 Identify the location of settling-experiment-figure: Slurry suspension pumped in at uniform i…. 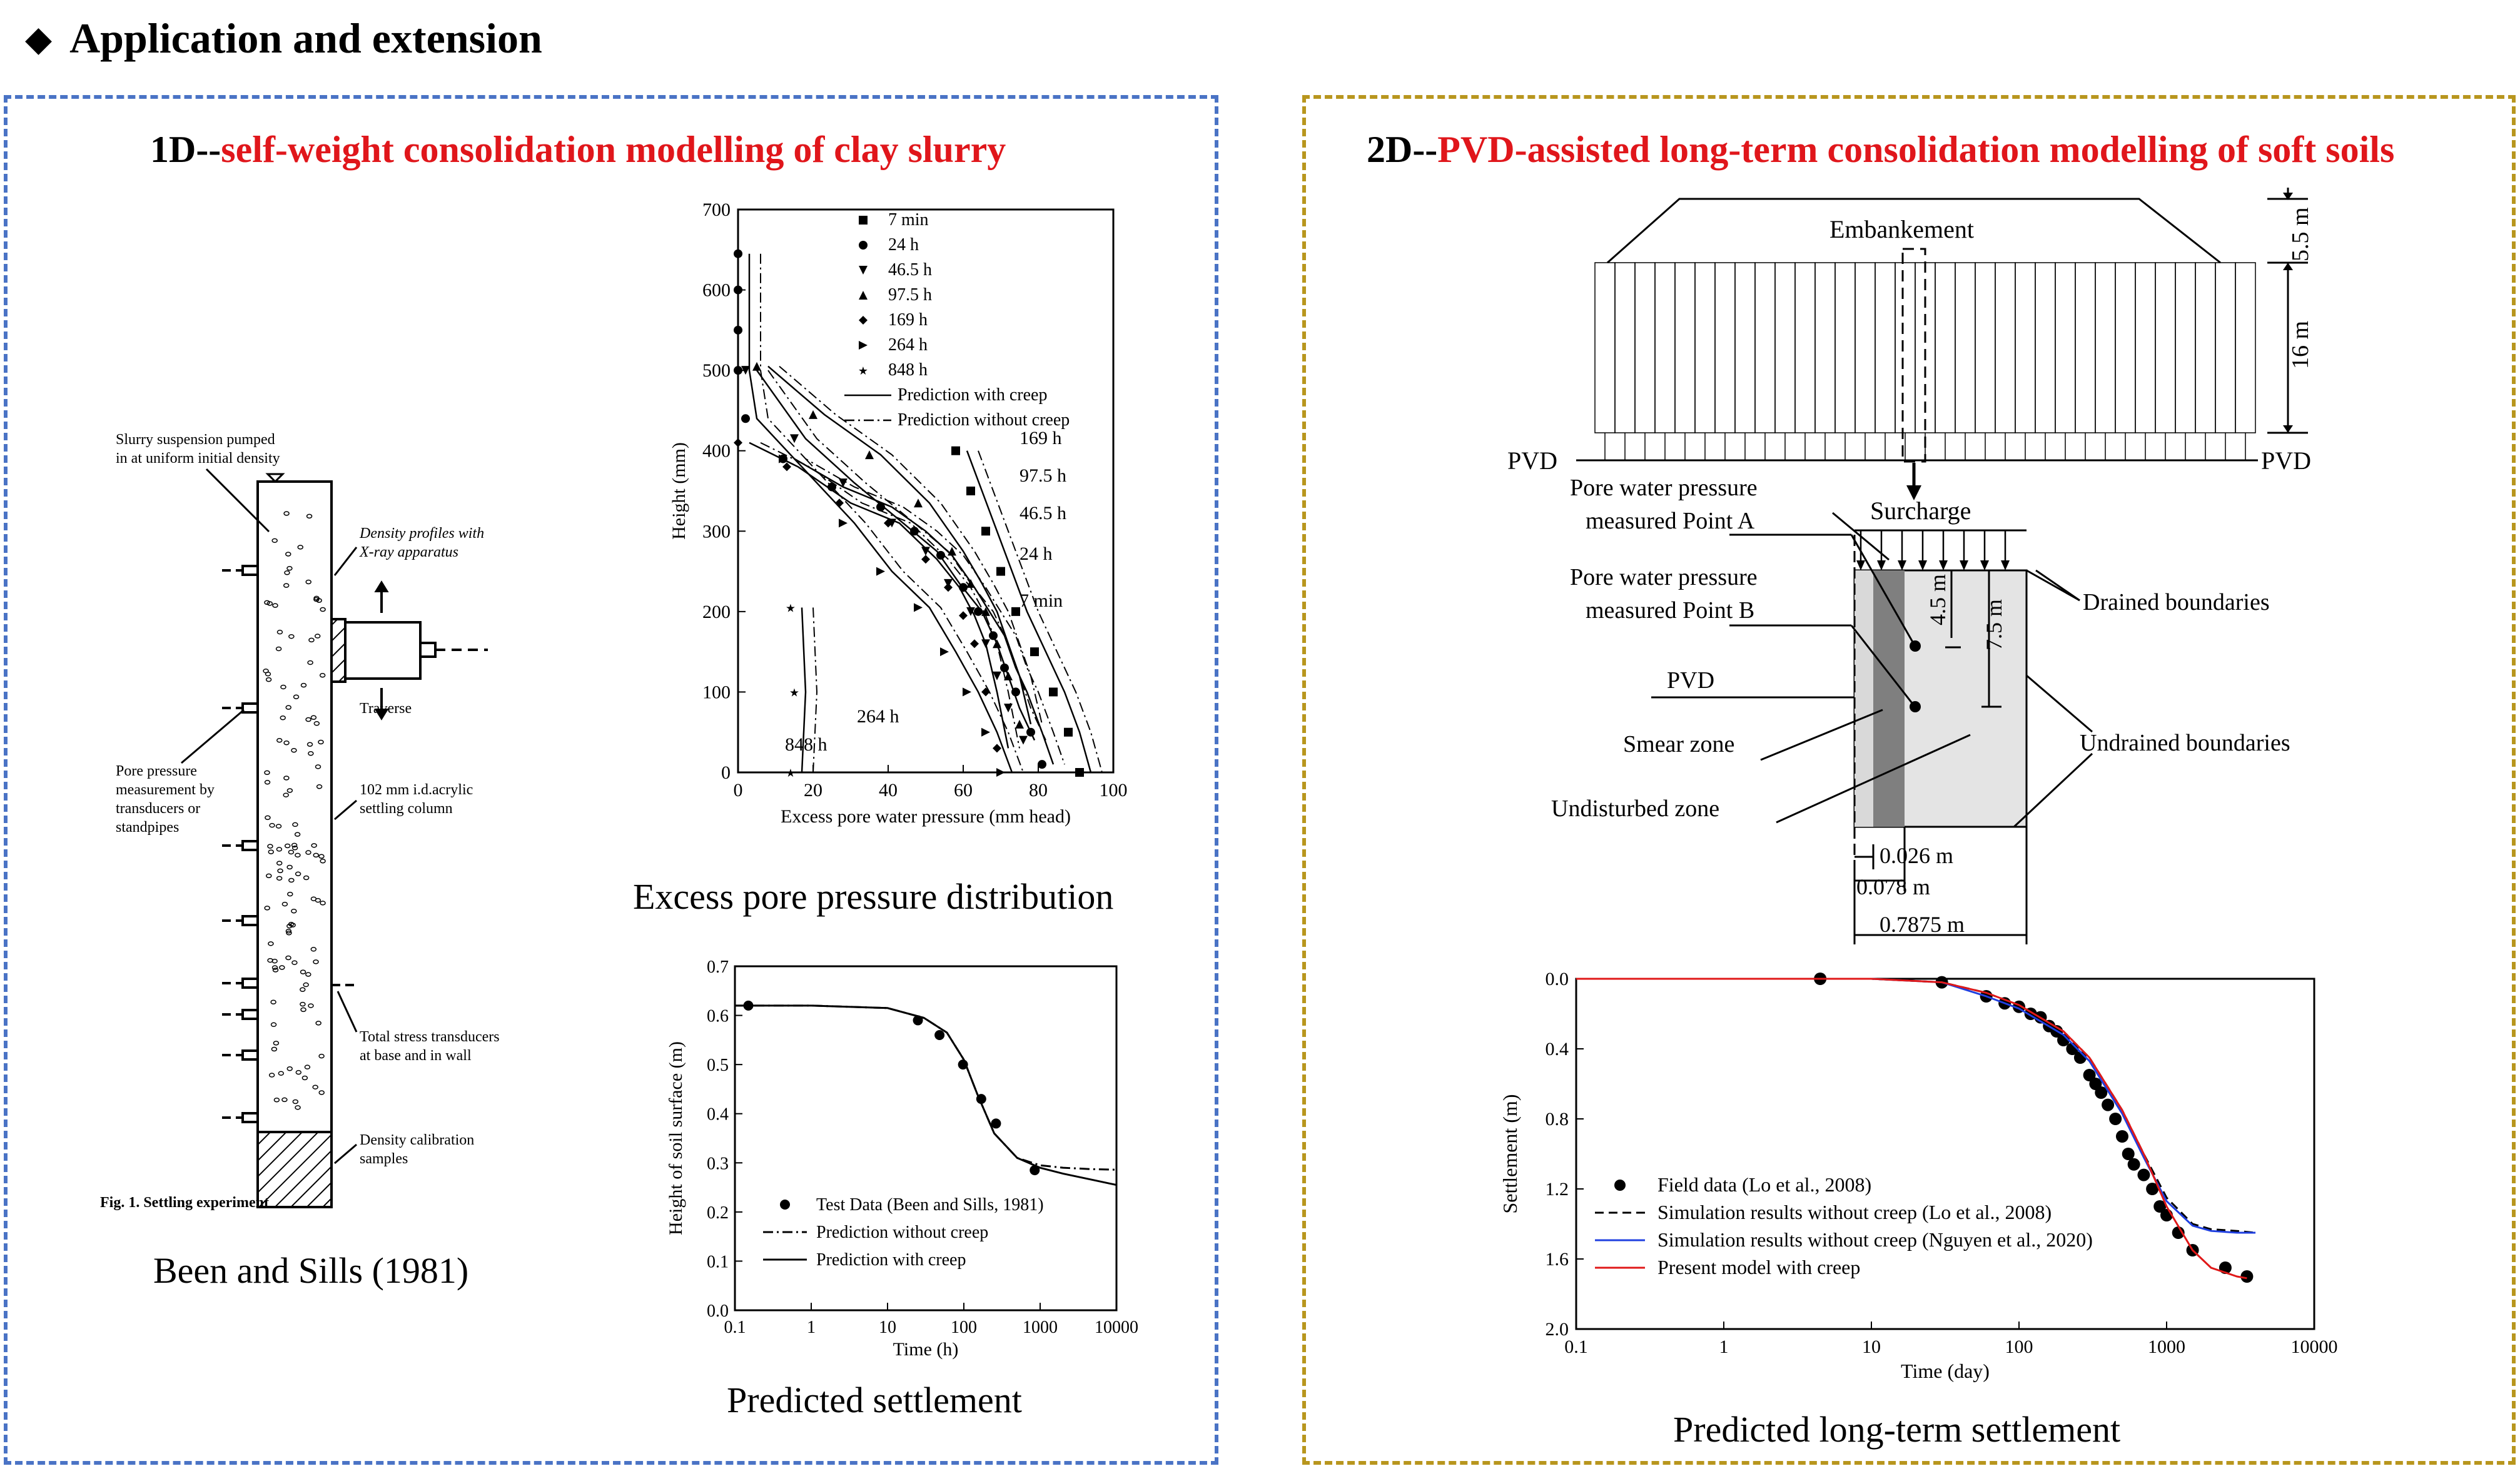
(300, 822).